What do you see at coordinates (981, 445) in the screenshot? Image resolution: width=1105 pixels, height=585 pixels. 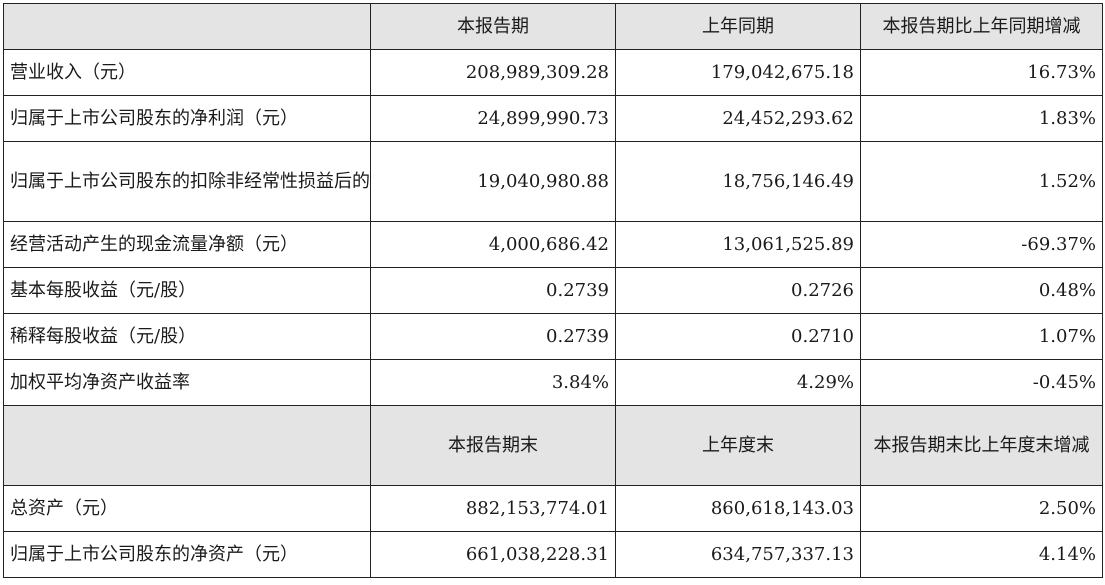 I see `header-cell-change: 本报告期末比上年度末增减` at bounding box center [981, 445].